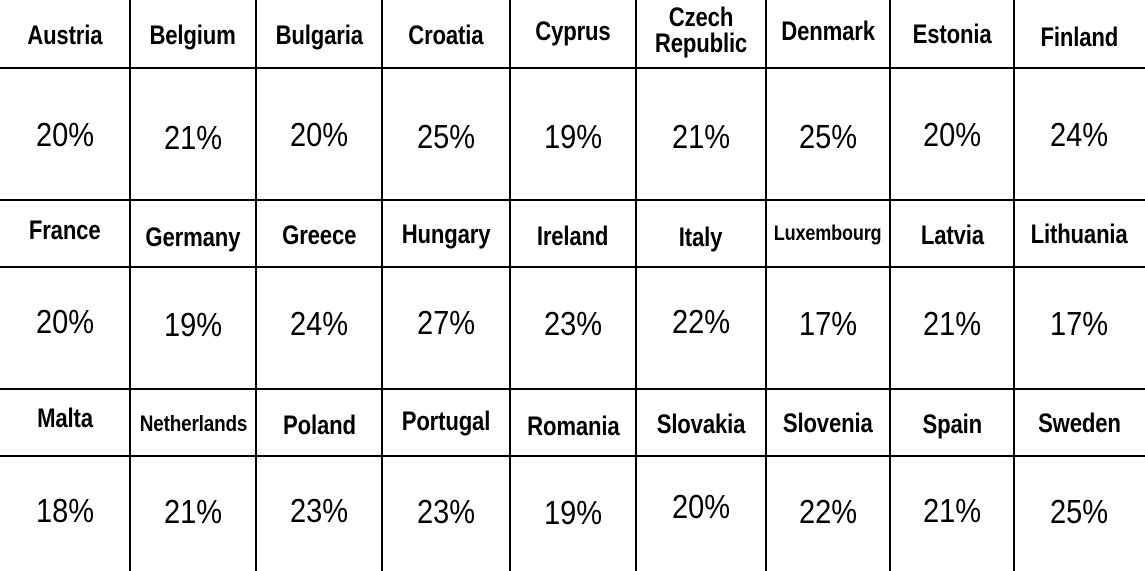 The image size is (1145, 571). What do you see at coordinates (446, 233) in the screenshot?
I see `country-name: Hungary` at bounding box center [446, 233].